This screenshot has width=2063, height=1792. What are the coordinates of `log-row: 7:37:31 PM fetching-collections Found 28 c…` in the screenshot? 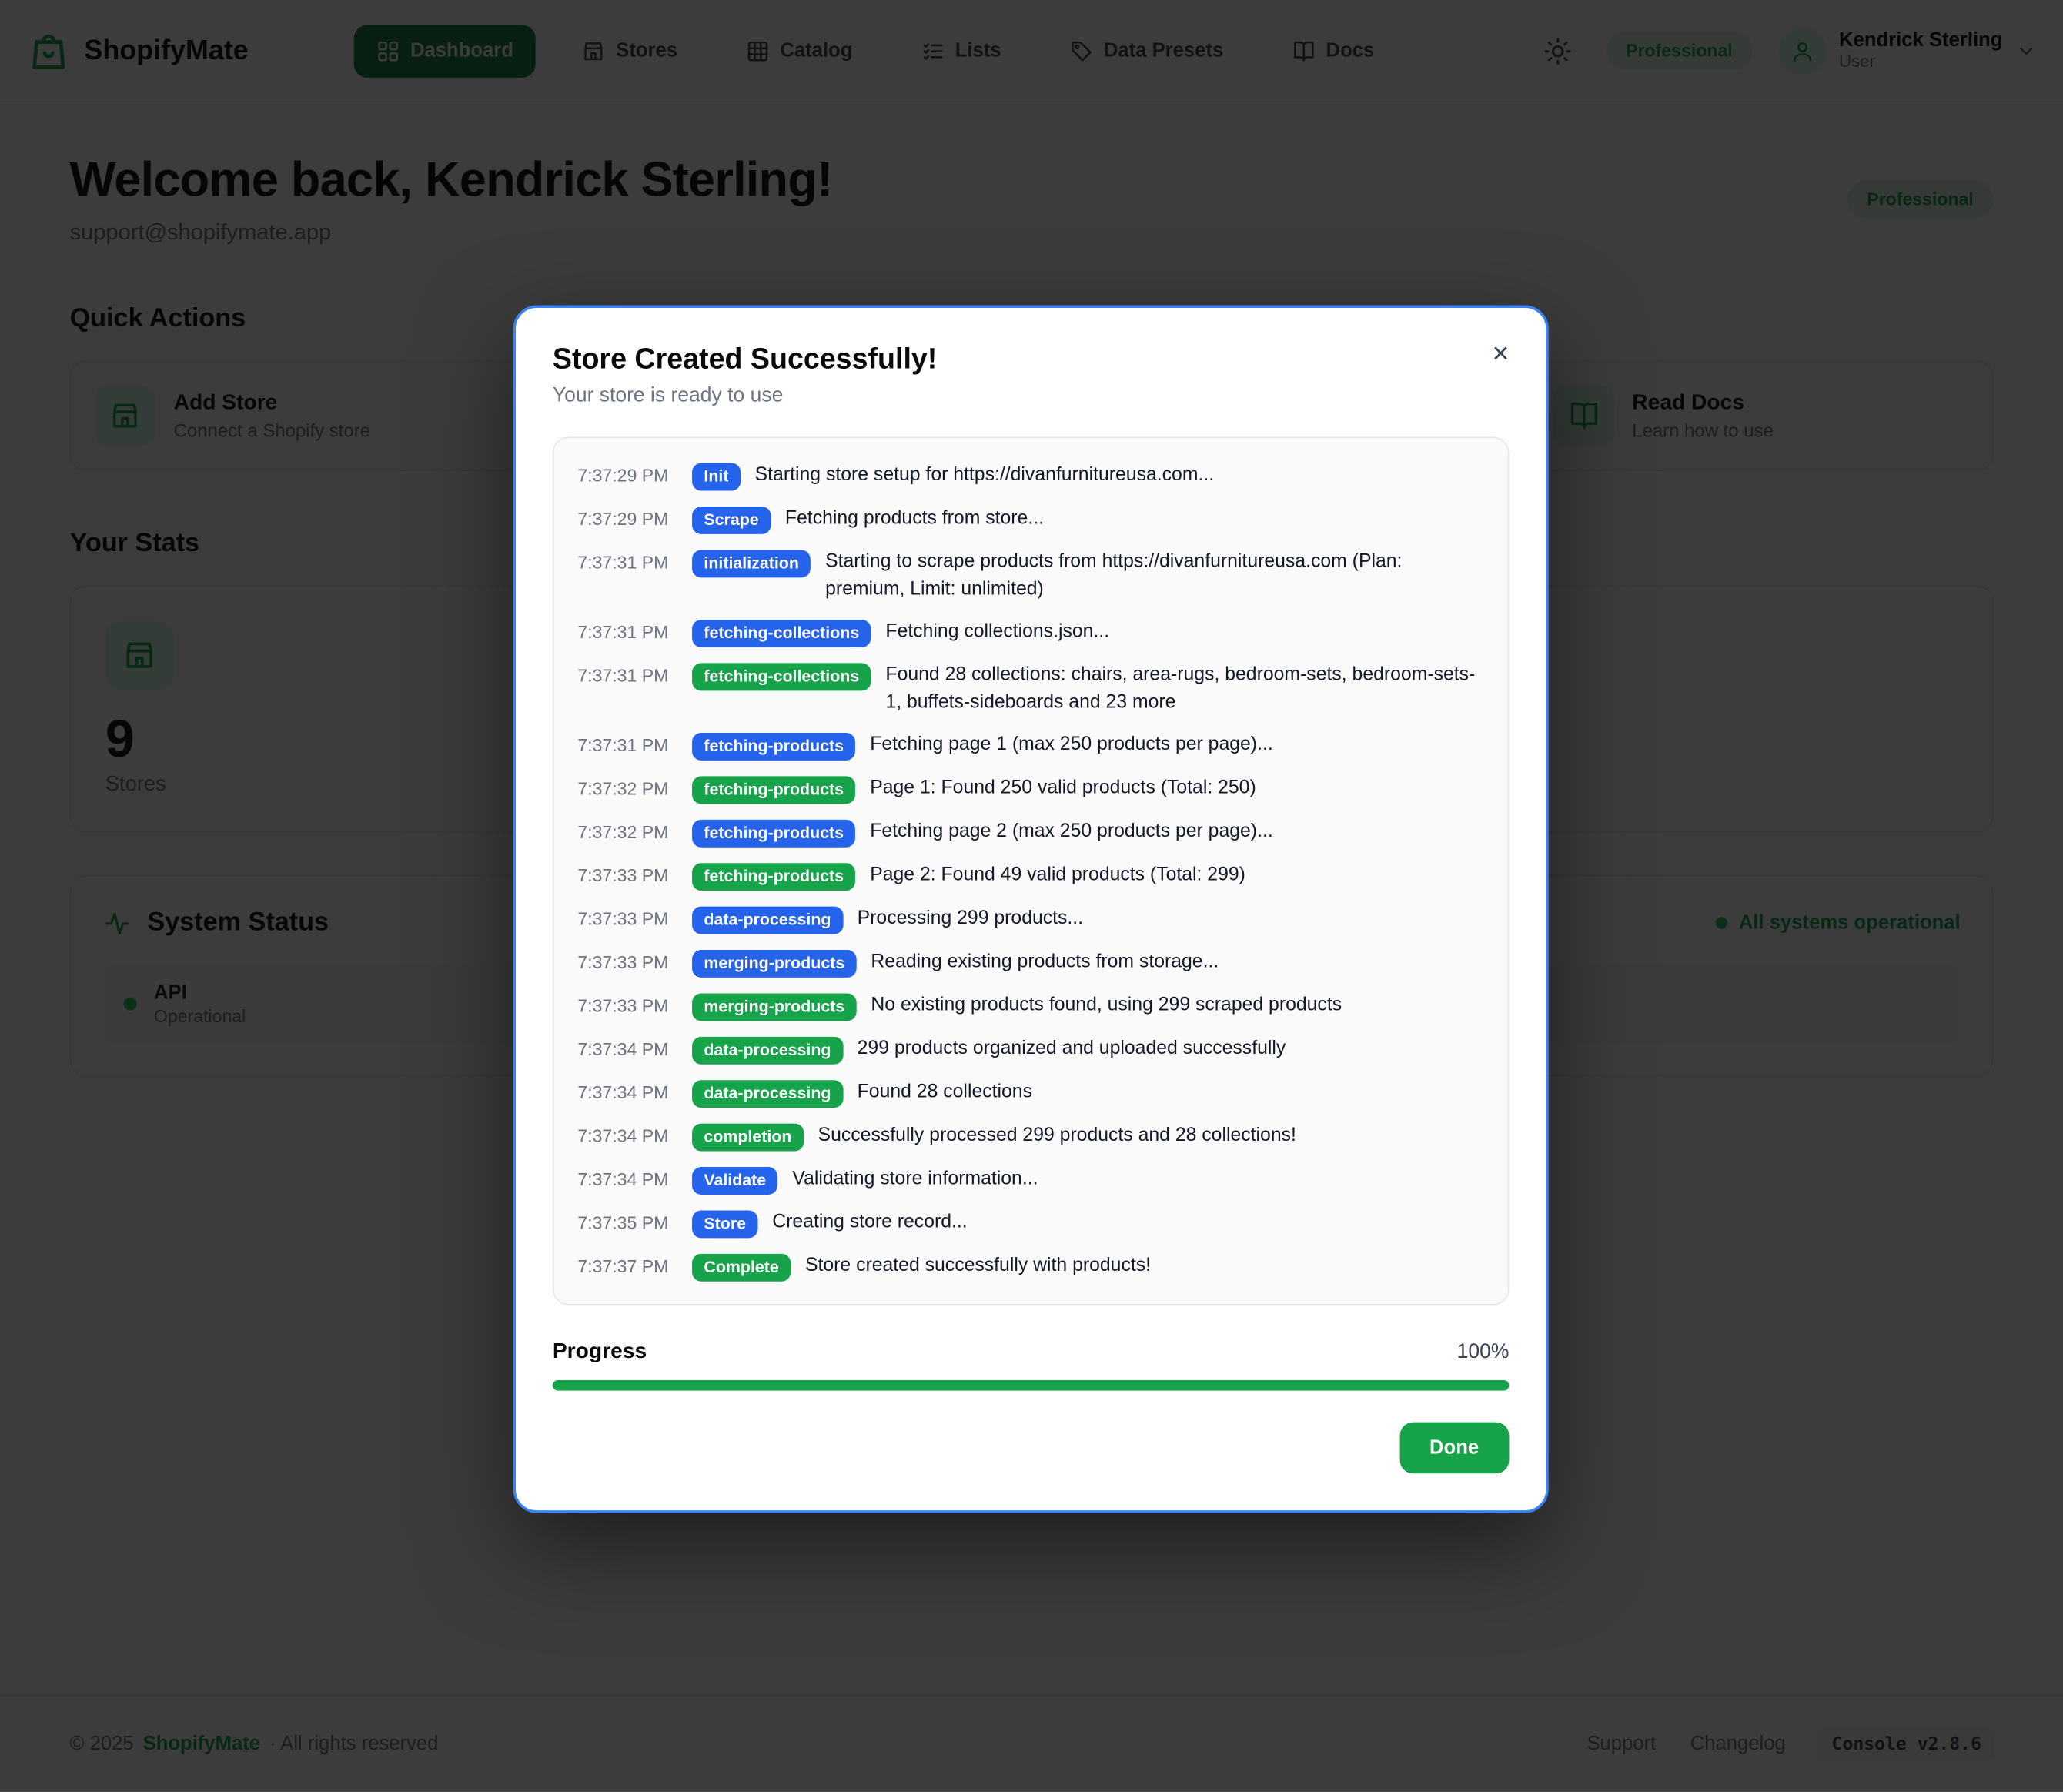 It's located at (1030, 689).